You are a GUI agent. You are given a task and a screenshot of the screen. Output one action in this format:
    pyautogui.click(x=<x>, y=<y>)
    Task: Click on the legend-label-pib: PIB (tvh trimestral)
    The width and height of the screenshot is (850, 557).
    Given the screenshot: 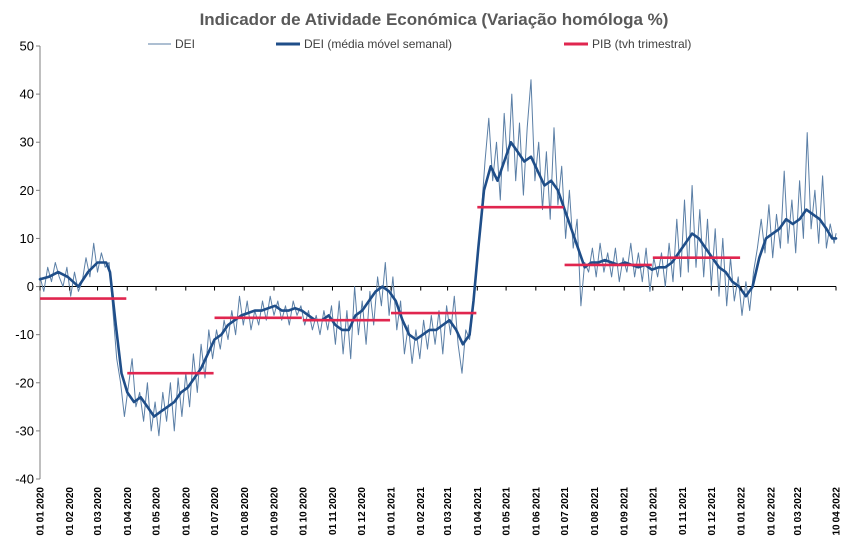 What is the action you would take?
    pyautogui.click(x=641, y=44)
    